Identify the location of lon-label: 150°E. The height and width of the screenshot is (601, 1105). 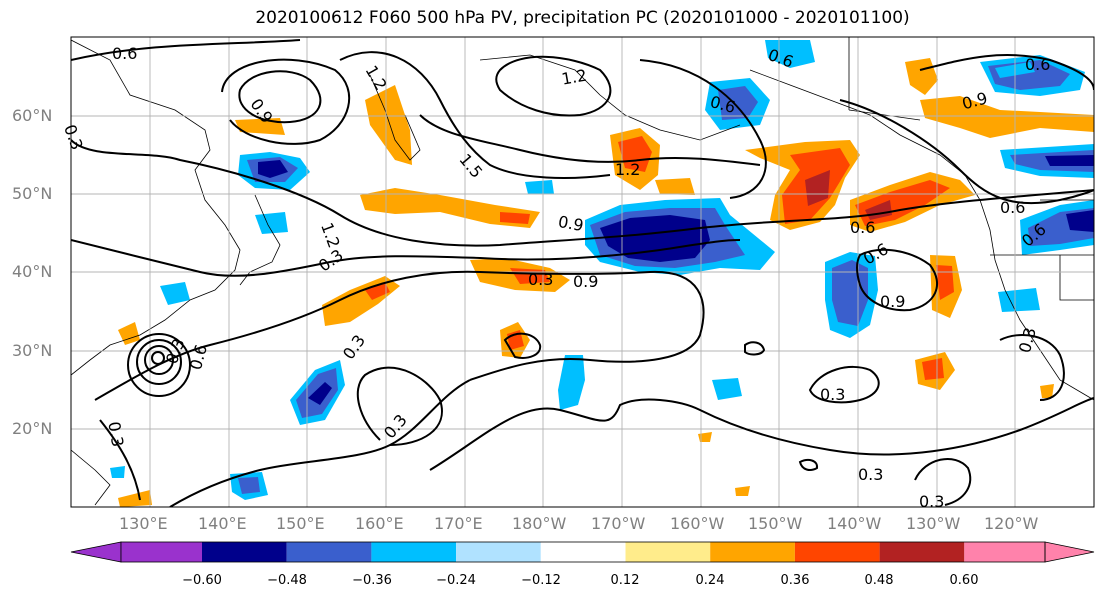
(300, 523).